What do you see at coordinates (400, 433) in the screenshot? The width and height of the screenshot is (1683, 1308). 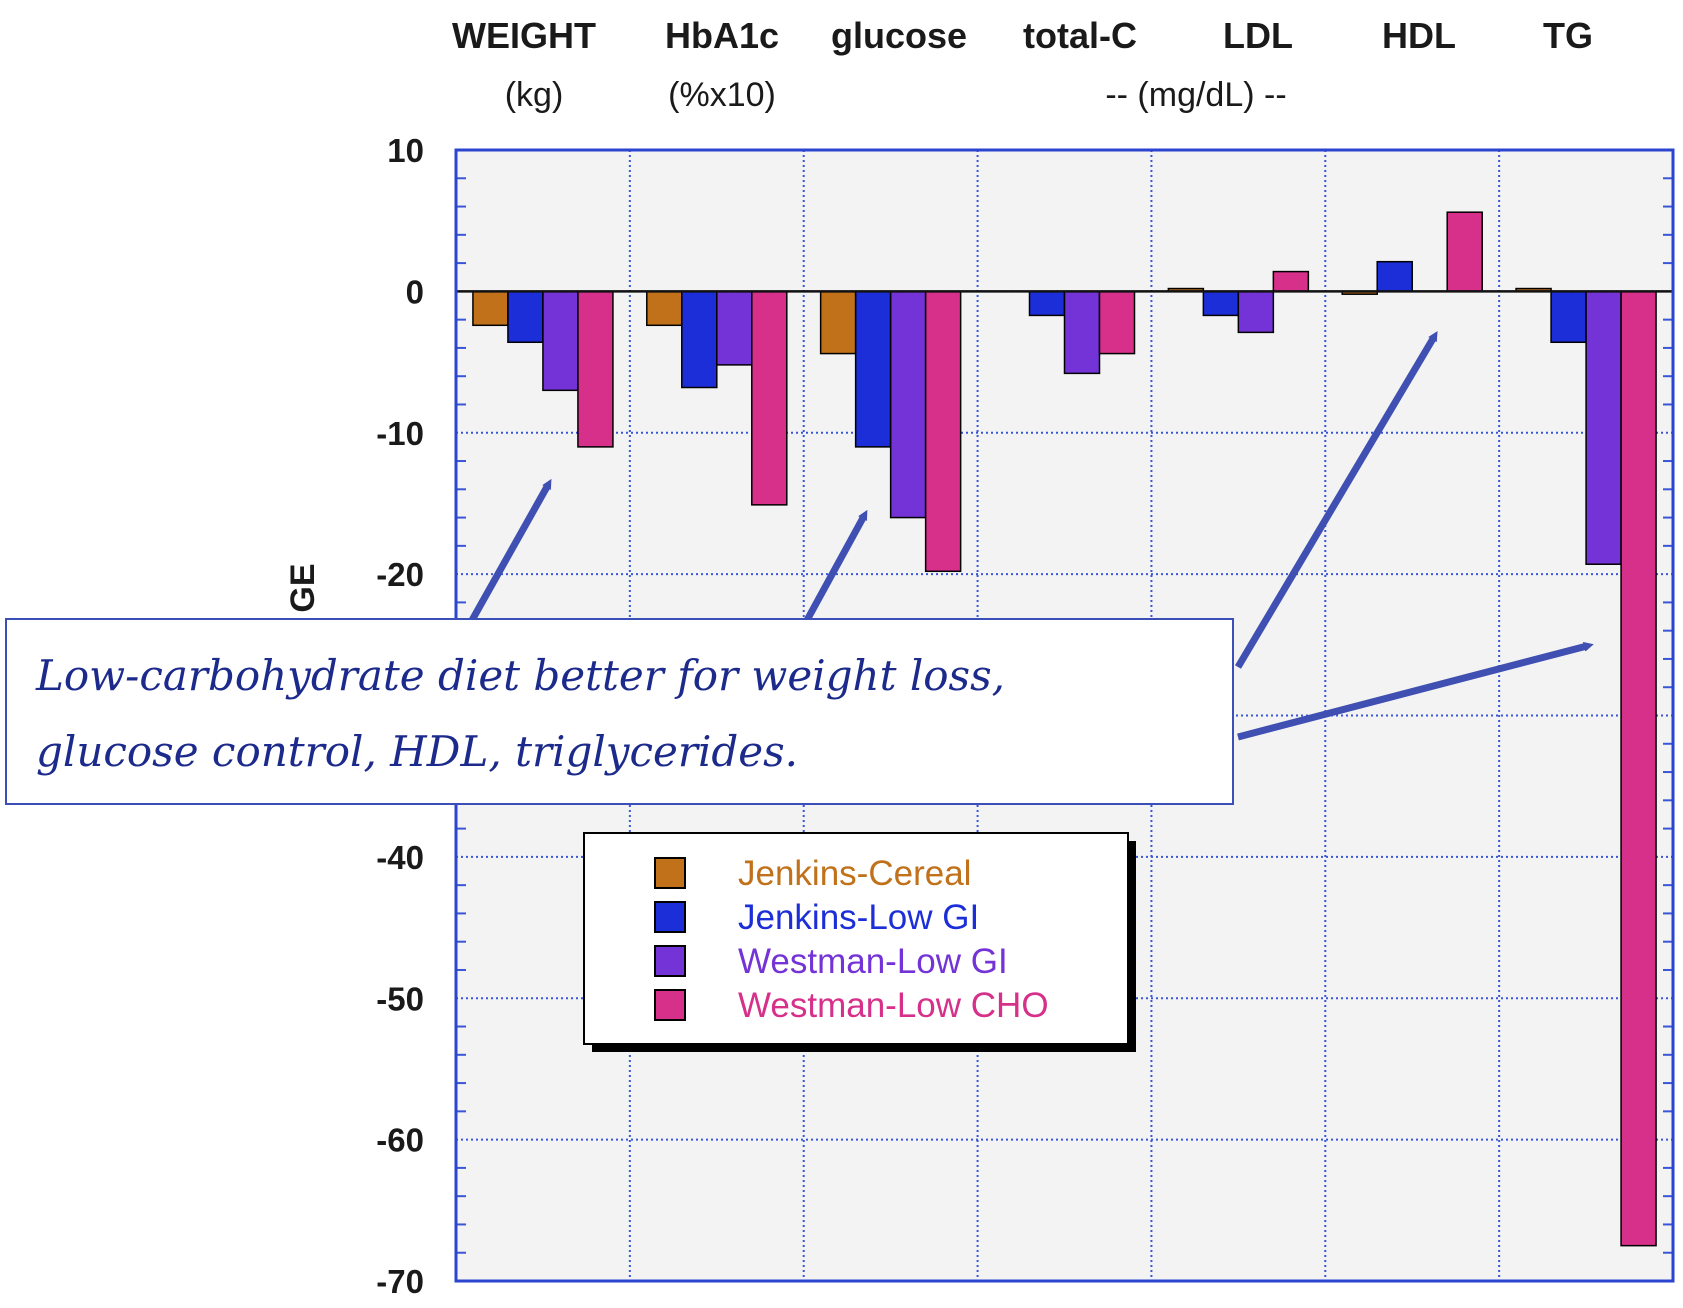 I see `y-tick-label: -10` at bounding box center [400, 433].